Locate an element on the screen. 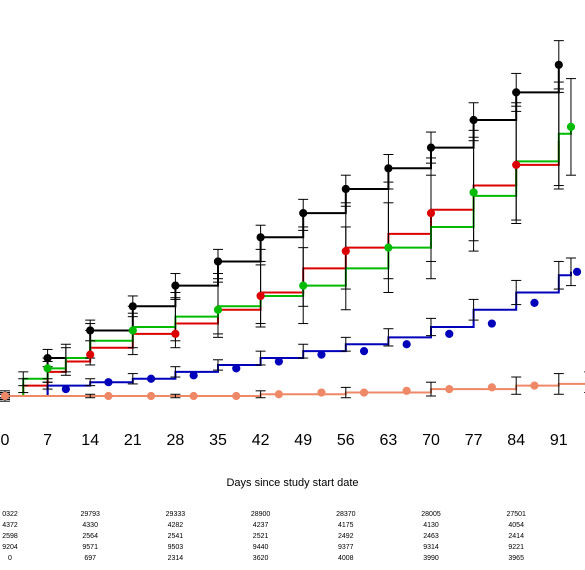  risk-table-cell: 4330 is located at coordinates (90, 525).